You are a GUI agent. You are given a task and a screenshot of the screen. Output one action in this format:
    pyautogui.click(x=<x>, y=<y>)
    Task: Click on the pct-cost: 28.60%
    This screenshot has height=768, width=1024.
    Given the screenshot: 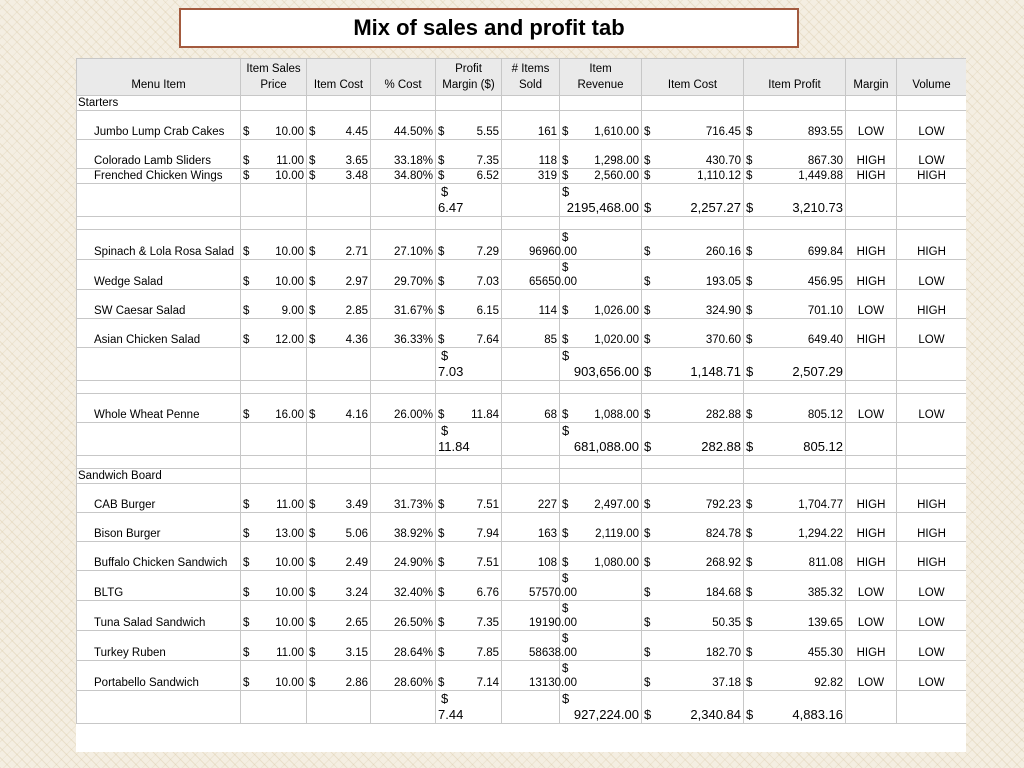 What is the action you would take?
    pyautogui.click(x=403, y=675)
    